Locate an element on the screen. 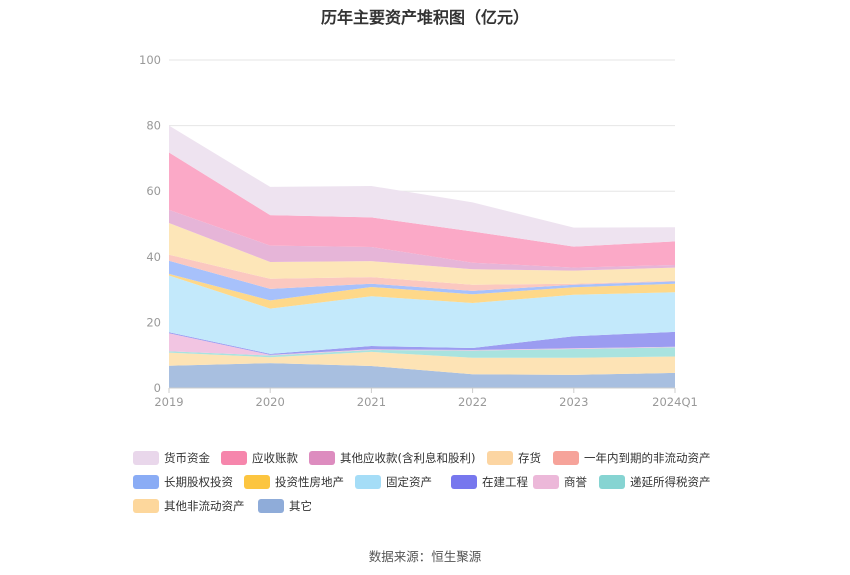  x-tick-label: 2021 is located at coordinates (371, 402).